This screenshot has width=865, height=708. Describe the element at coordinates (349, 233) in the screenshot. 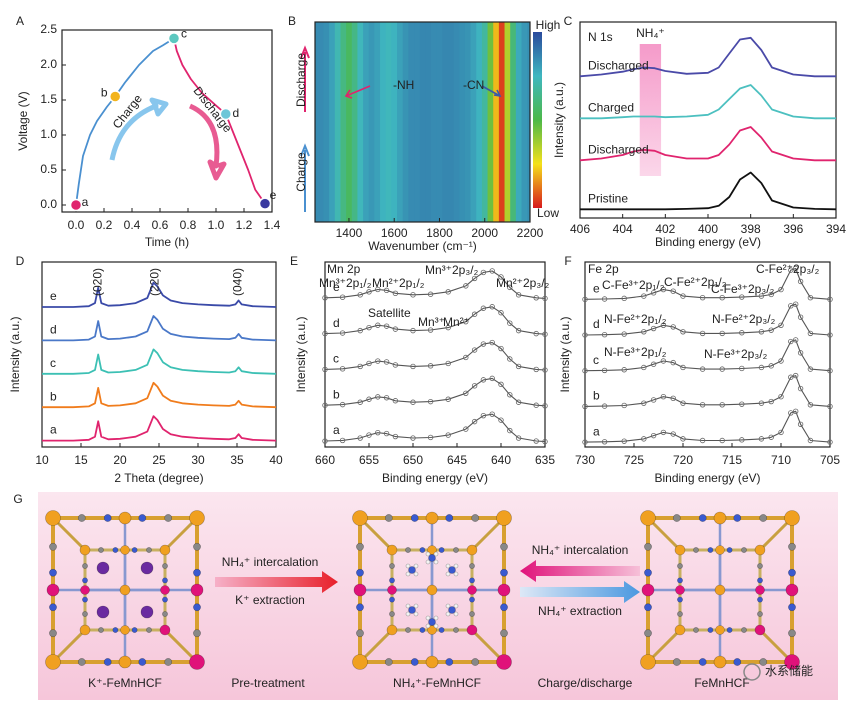

I see `x-tick-label: 1400` at that location.